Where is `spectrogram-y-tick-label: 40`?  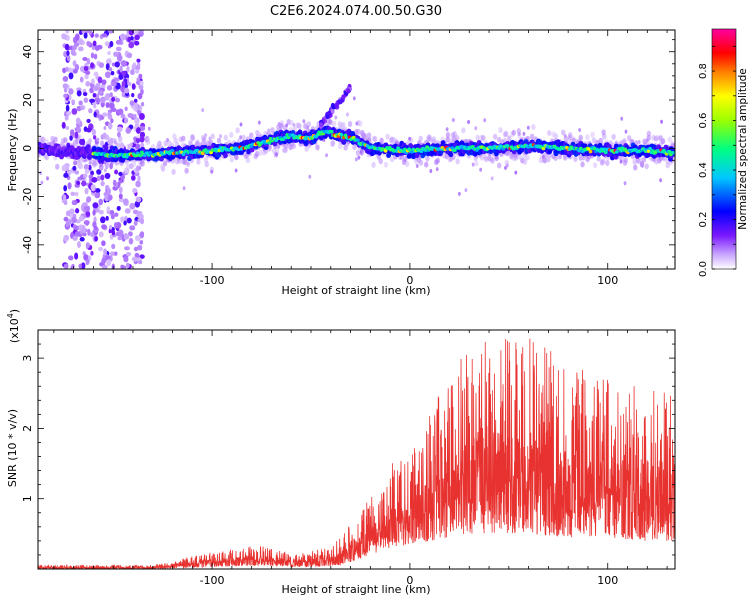
spectrogram-y-tick-label: 40 is located at coordinates (27, 52).